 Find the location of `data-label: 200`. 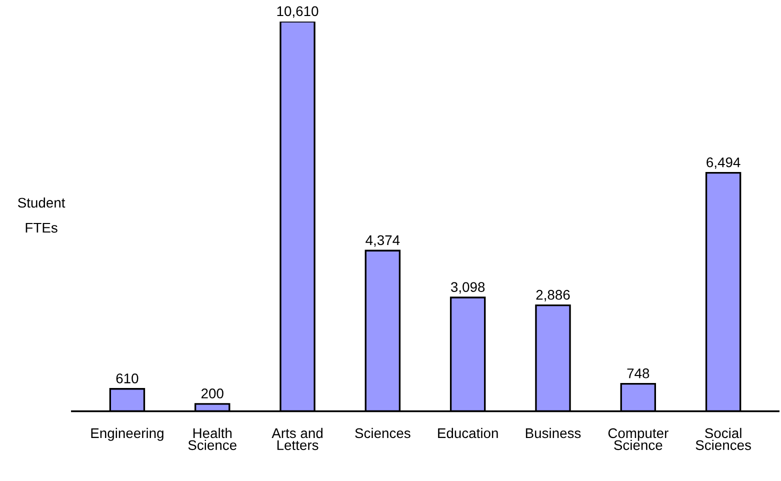

data-label: 200 is located at coordinates (212, 393).